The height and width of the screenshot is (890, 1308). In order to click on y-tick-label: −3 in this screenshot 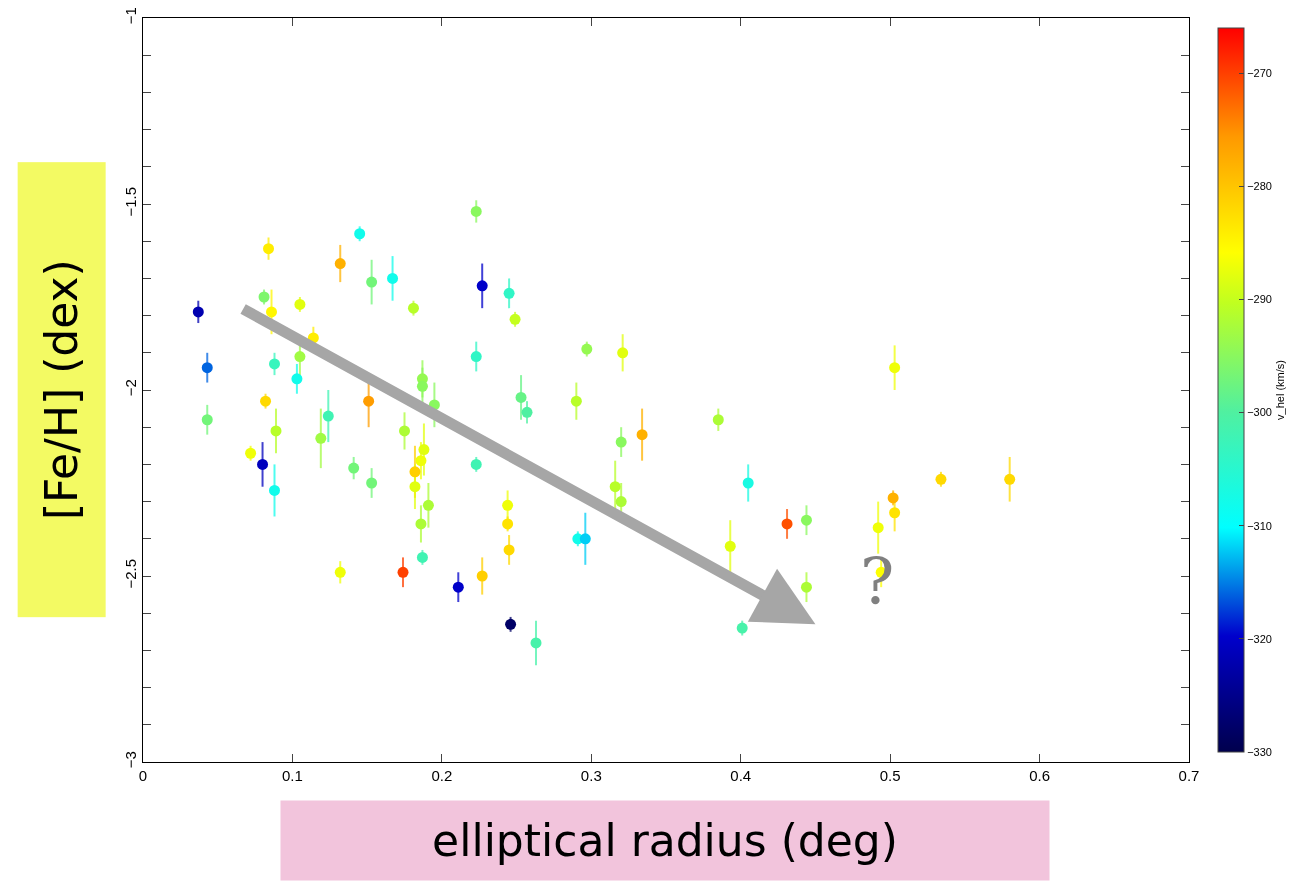, I will do `click(130, 760)`.